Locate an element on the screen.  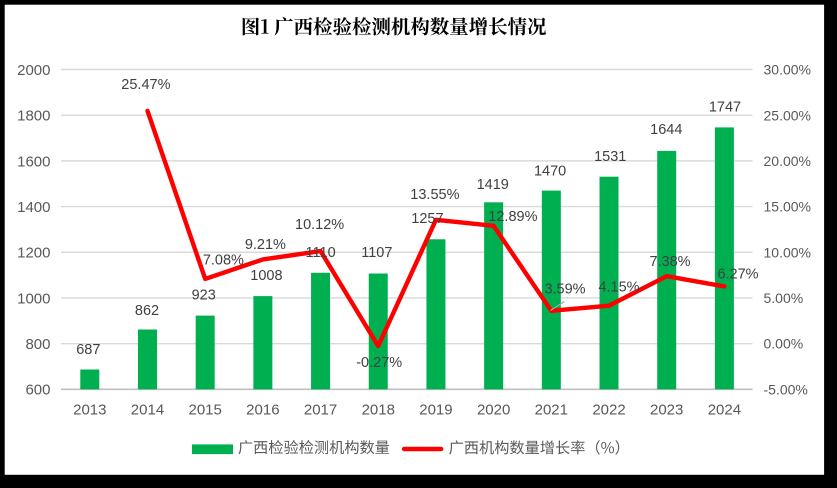
svg-text: 2000 is located at coordinates (33, 70).